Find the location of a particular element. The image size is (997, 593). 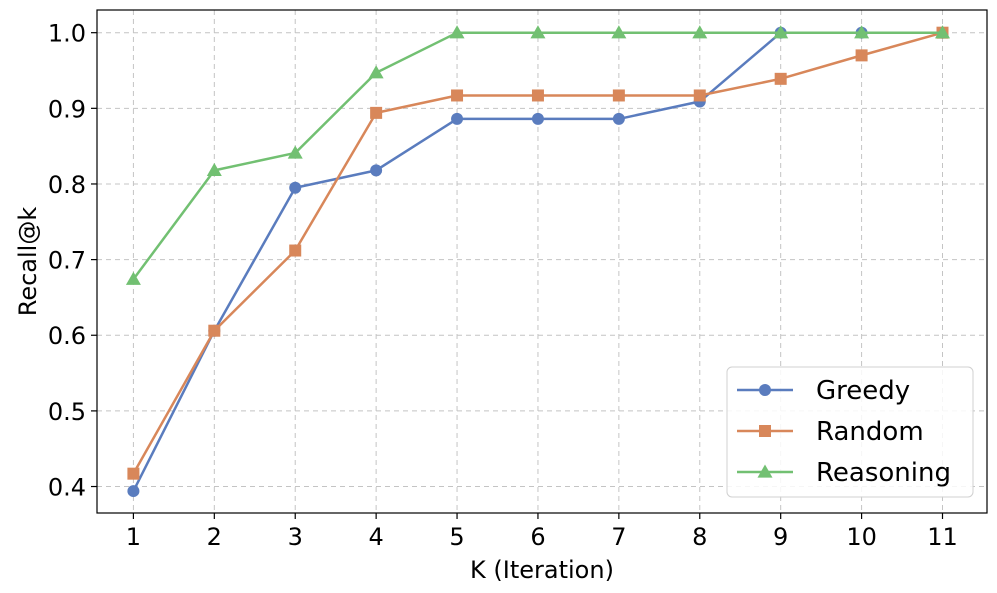

legend-item-greedy: Greedy is located at coordinates (823, 391).